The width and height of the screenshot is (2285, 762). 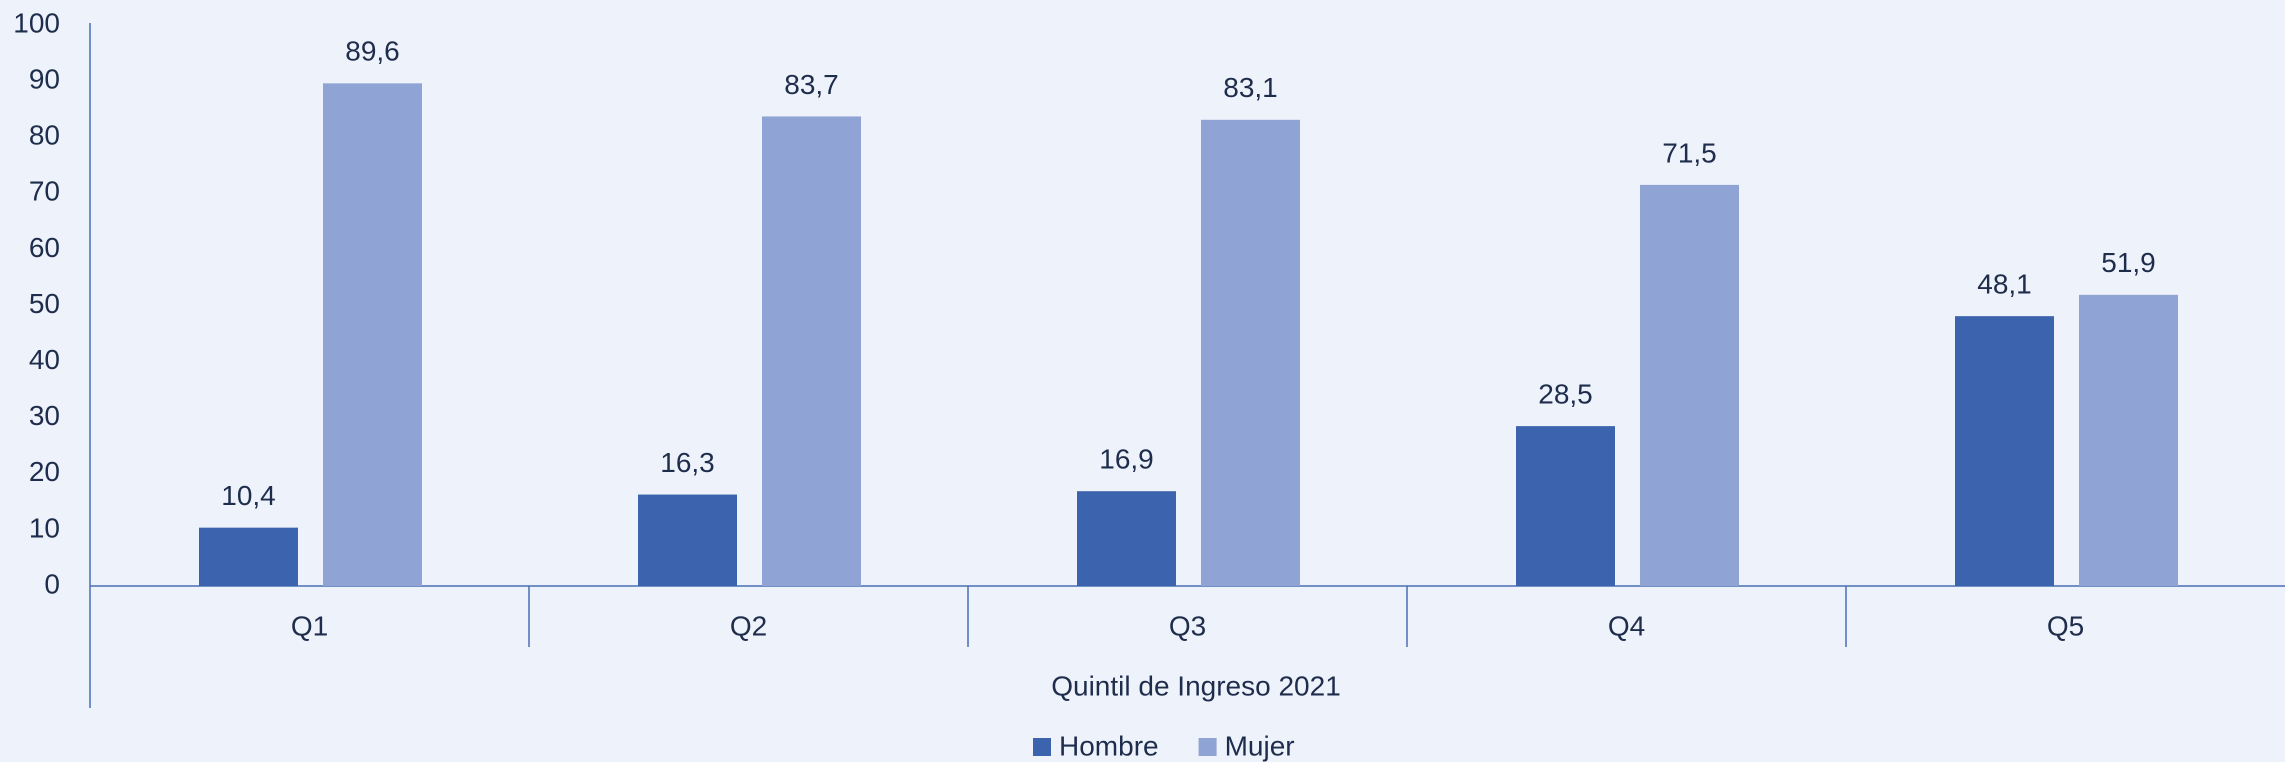 I want to click on data-label: 16,3, so click(x=687, y=462).